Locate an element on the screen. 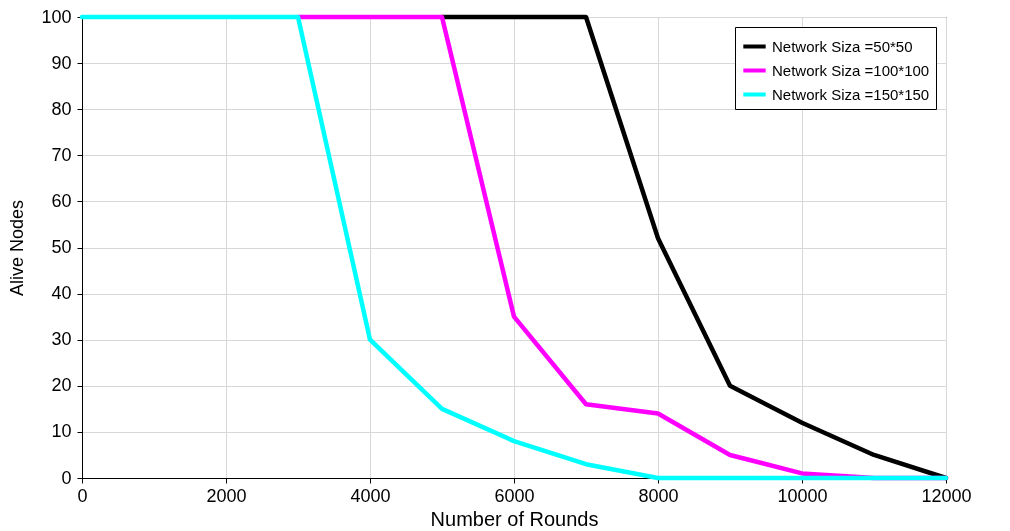 This screenshot has width=1010, height=531. y-axis-title: Alive Nodes is located at coordinates (17, 248).